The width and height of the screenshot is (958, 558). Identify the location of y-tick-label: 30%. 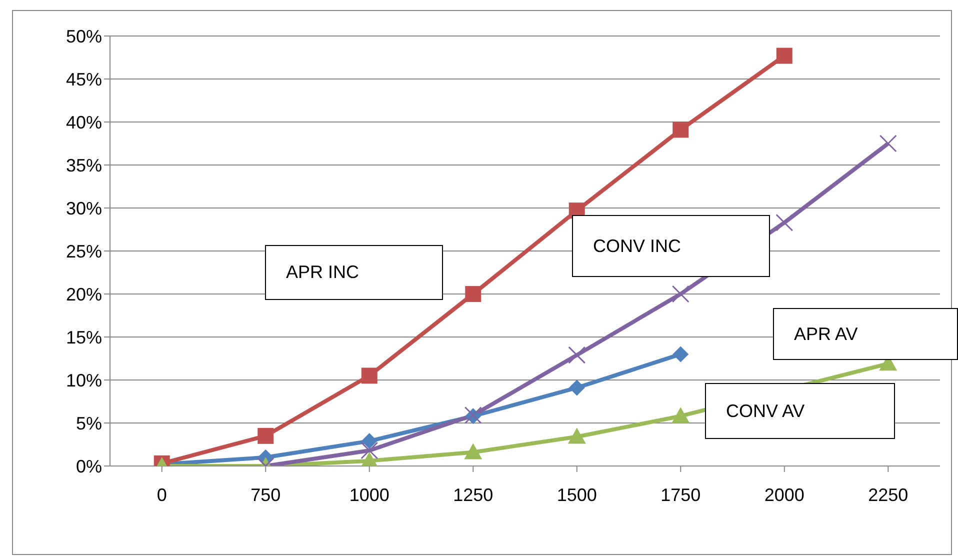
(84, 208).